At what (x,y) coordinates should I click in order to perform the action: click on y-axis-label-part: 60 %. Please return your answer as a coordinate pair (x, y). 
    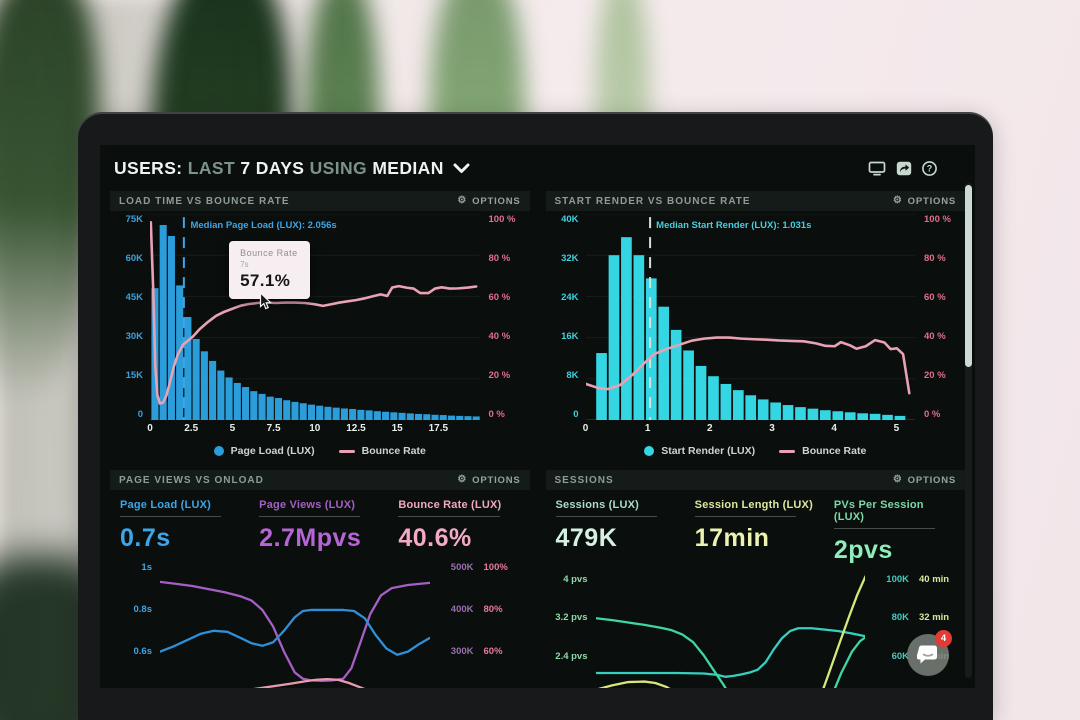
    Looking at the image, I should click on (499, 297).